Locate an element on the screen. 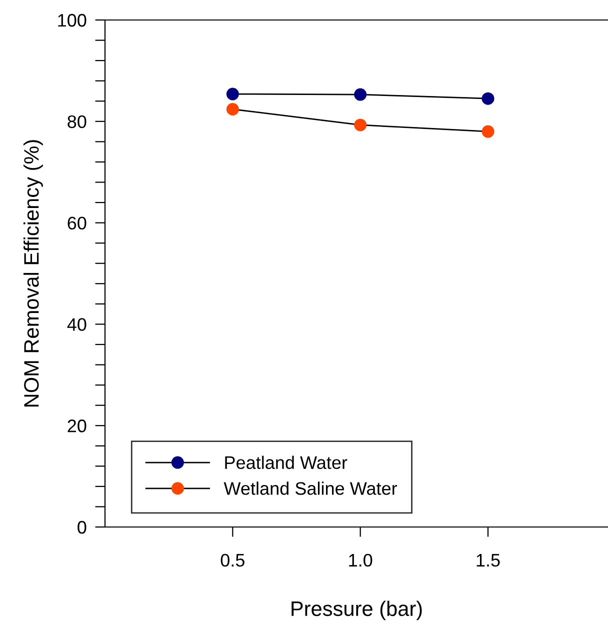 This screenshot has width=608, height=622. y-tick-label: 20 is located at coordinates (77, 426).